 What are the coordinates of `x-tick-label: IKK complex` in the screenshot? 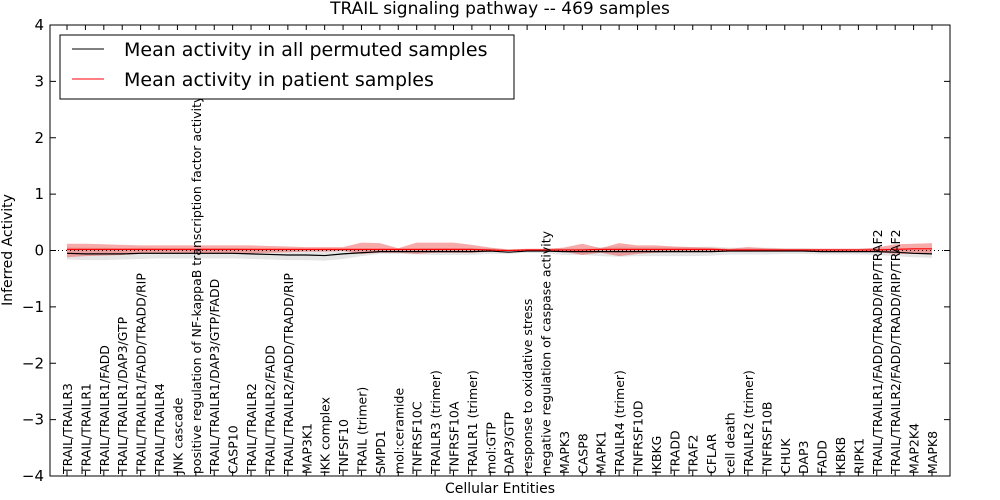 It's located at (325, 435).